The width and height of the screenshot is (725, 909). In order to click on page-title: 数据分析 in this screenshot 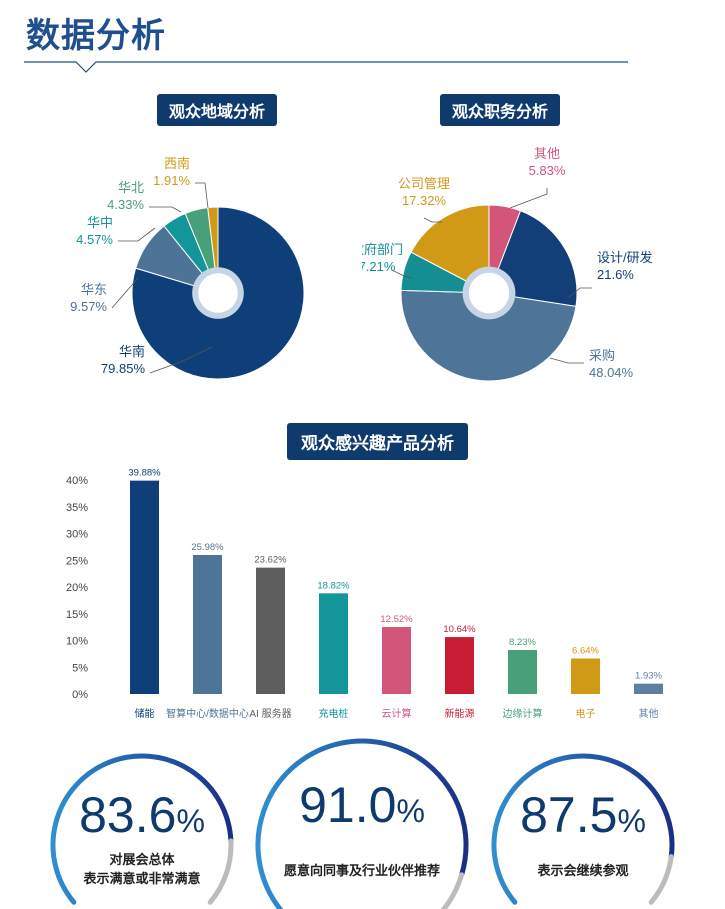, I will do `click(96, 36)`.